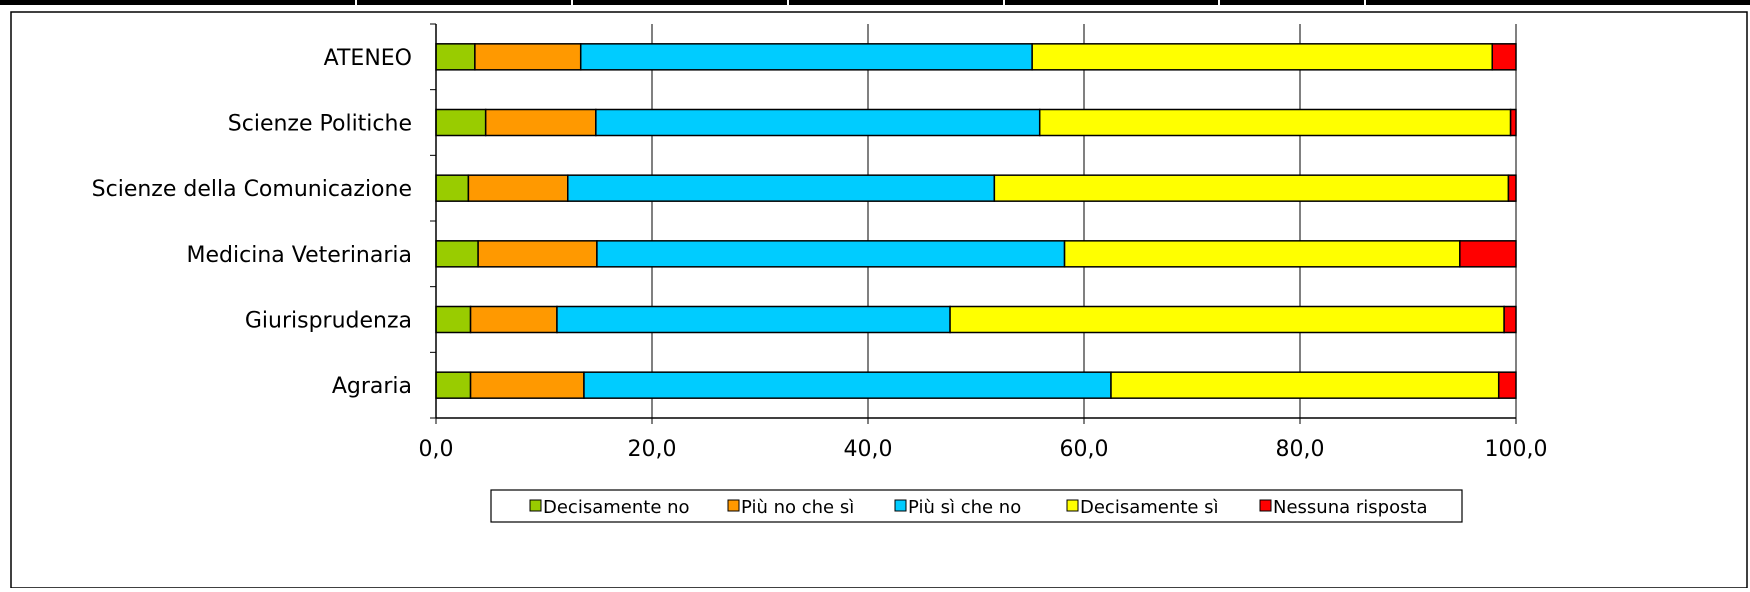 The image size is (1750, 592). I want to click on top-table-strip, so click(875, 2).